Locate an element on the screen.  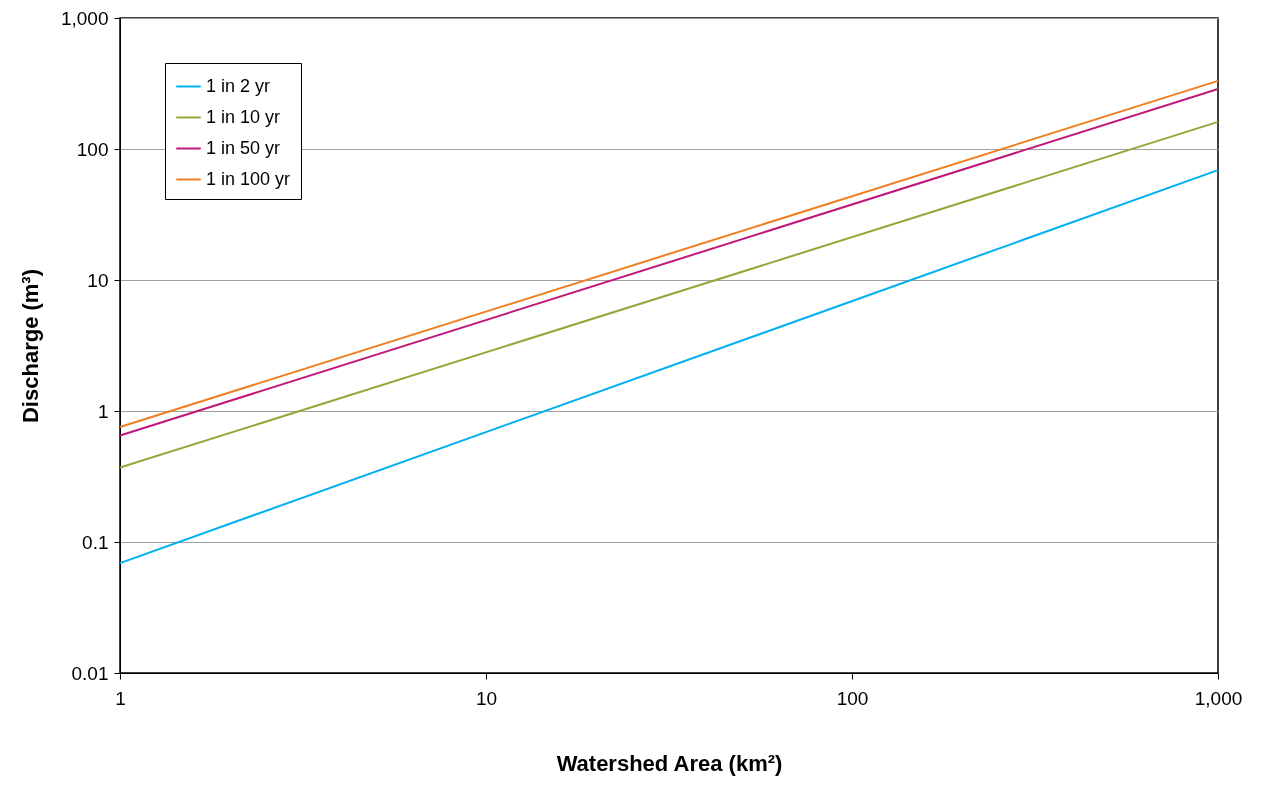
x-tick-label: 1 is located at coordinates (120, 698).